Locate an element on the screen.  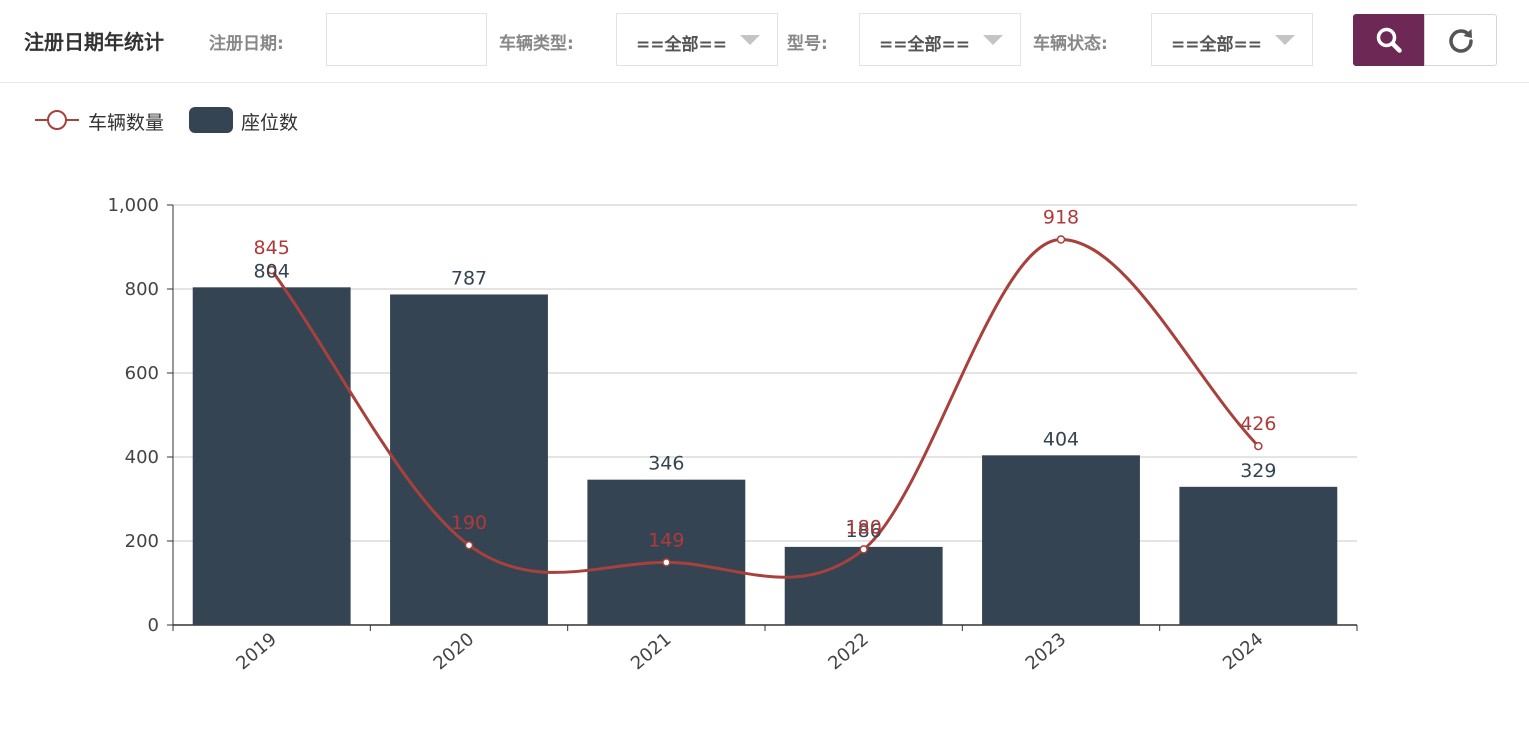
bar-value-label: 186 is located at coordinates (864, 531).